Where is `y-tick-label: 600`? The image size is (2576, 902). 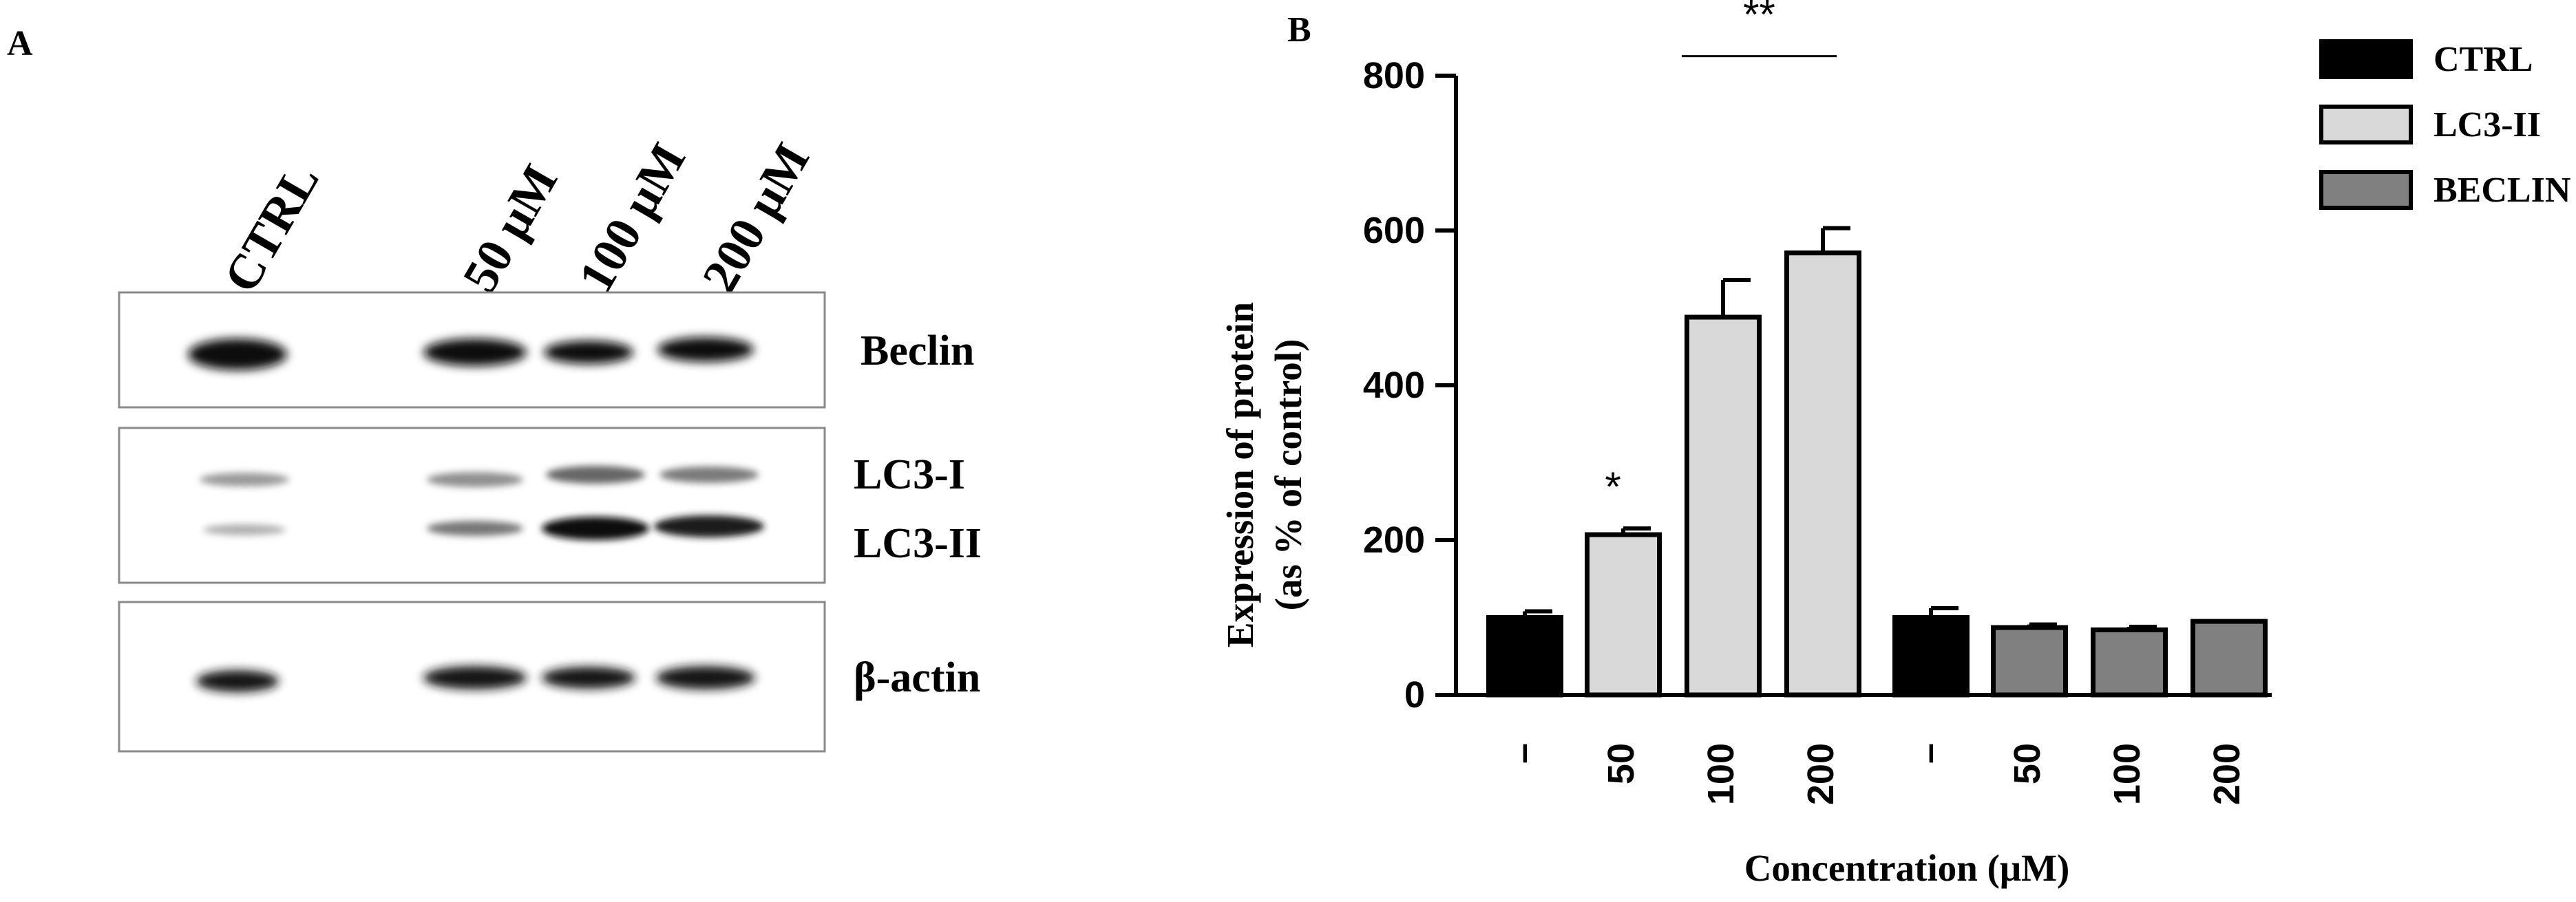 y-tick-label: 600 is located at coordinates (1394, 230).